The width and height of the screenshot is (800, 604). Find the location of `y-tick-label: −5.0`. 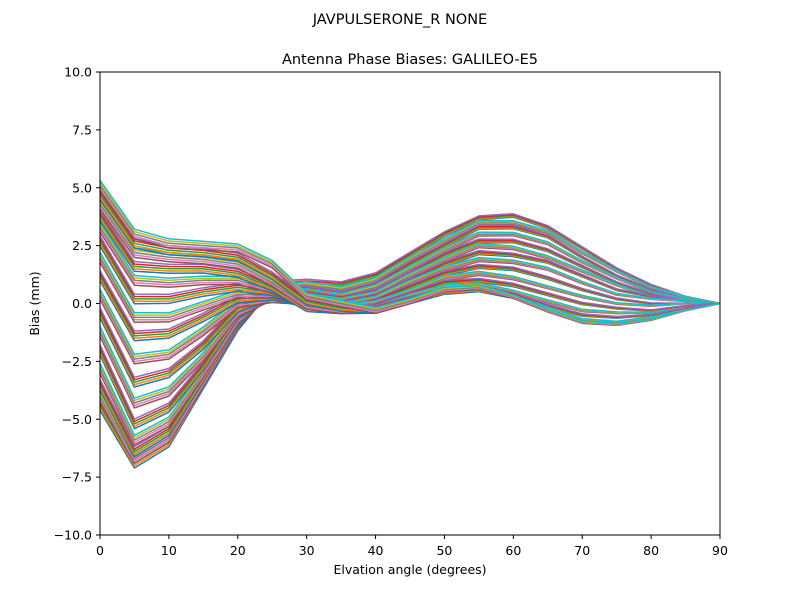

y-tick-label: −5.0 is located at coordinates (77, 419).